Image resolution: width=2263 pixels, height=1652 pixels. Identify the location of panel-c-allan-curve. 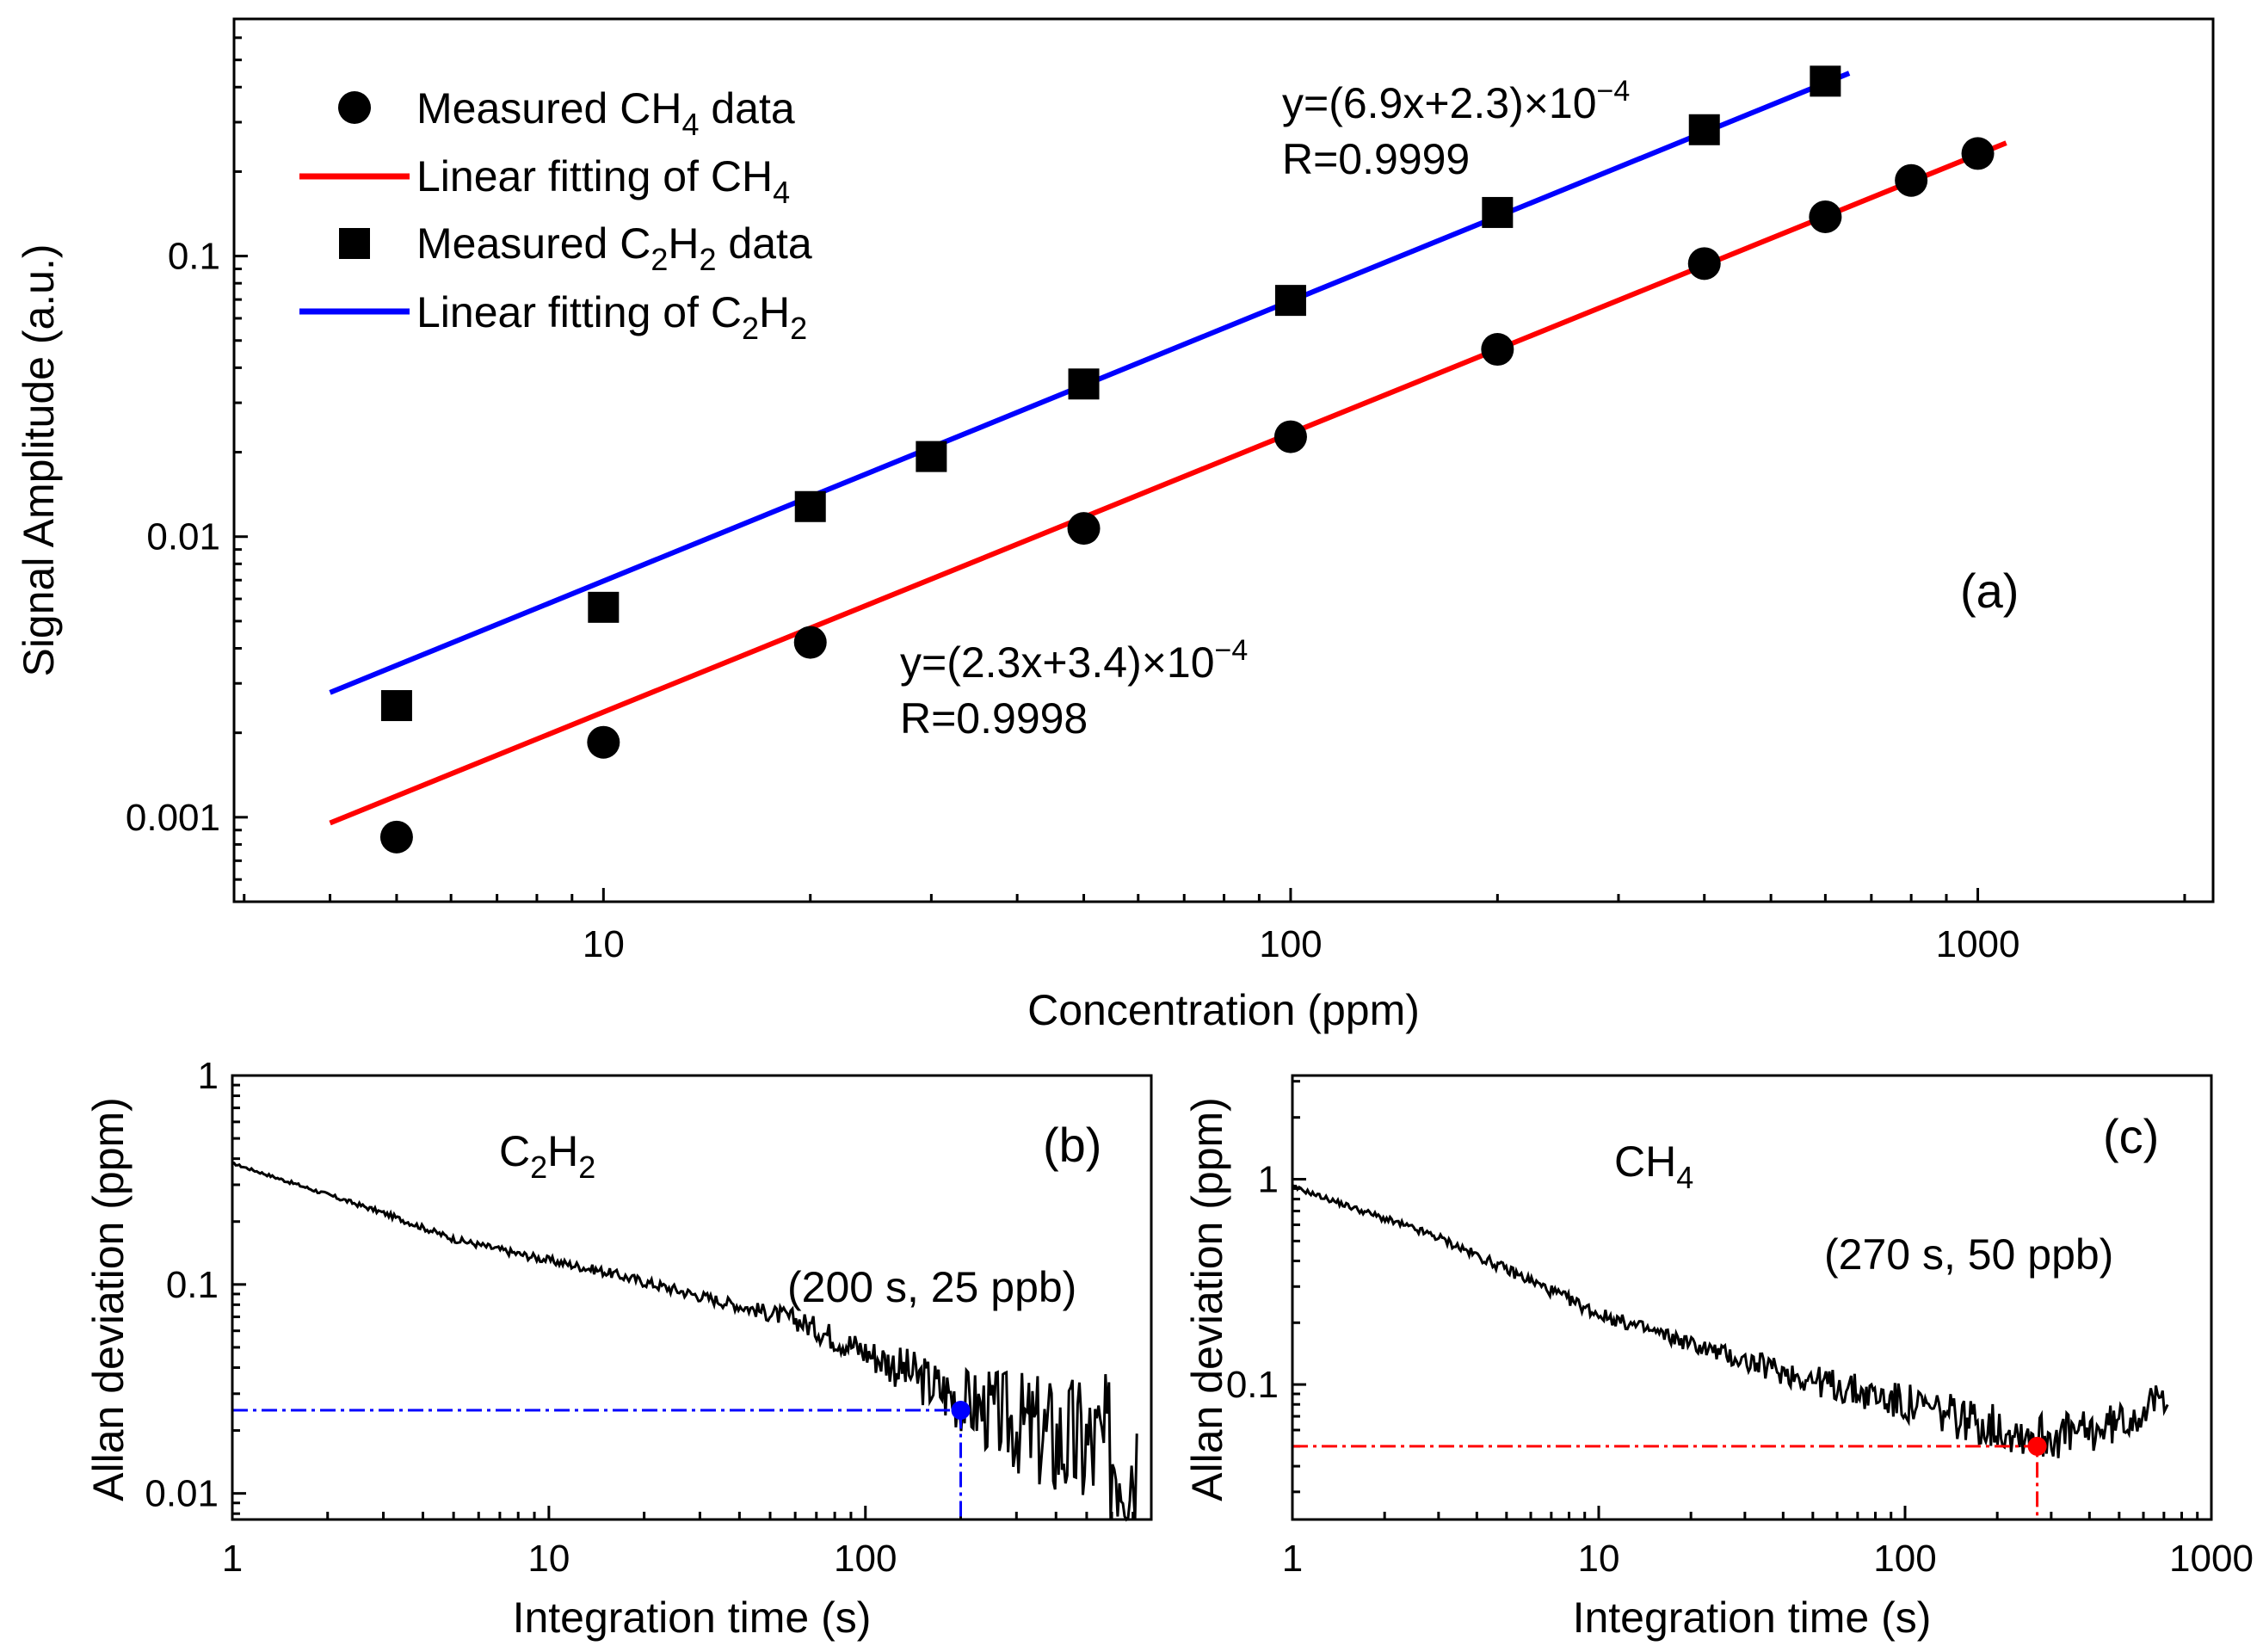
(1731, 1321).